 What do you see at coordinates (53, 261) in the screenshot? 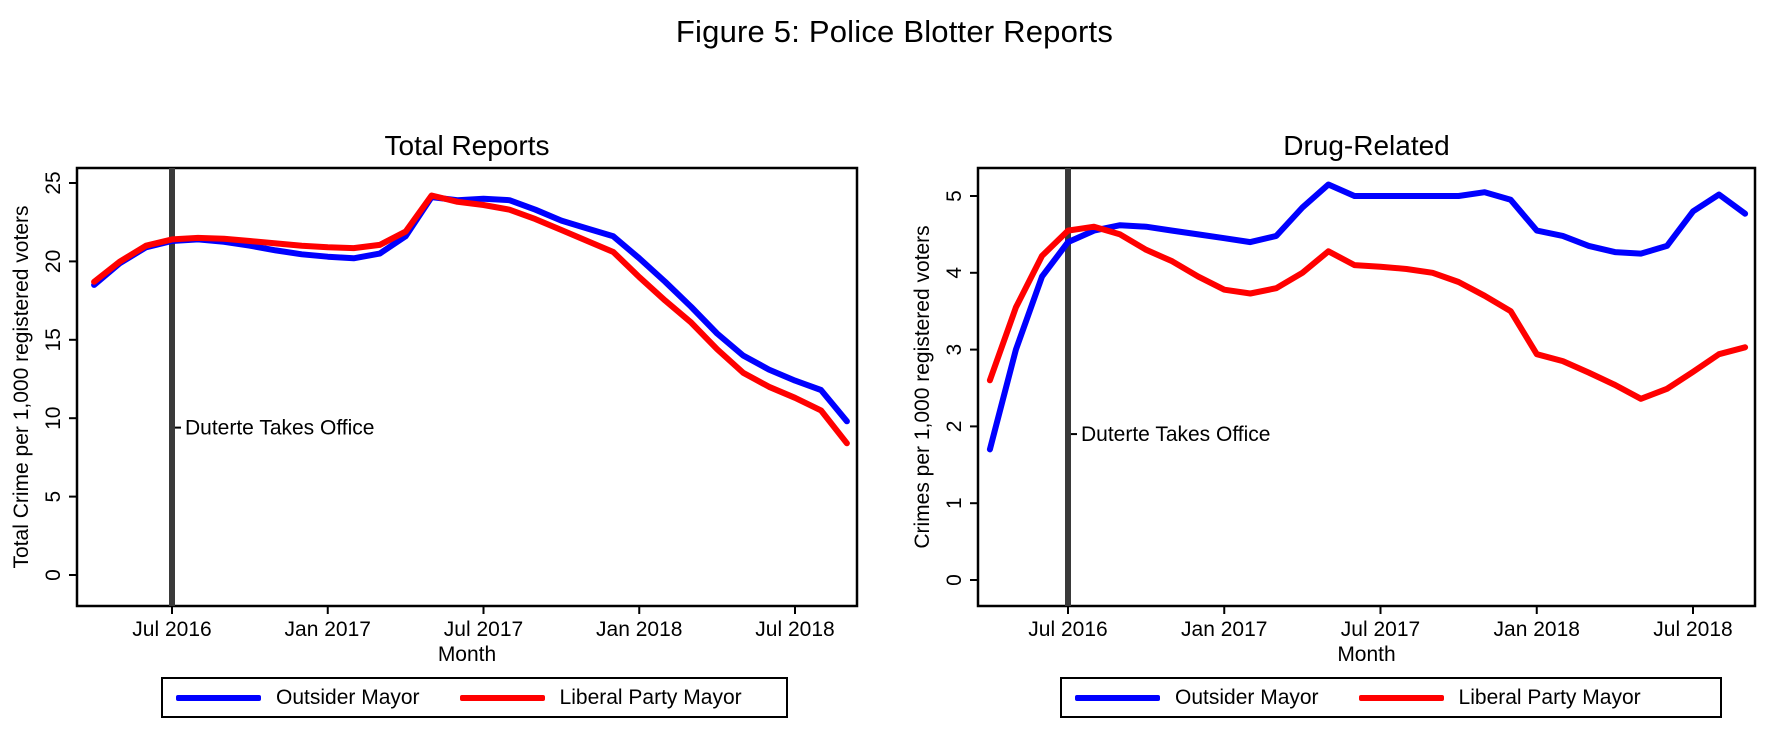
I see `y-tick-label: 20` at bounding box center [53, 261].